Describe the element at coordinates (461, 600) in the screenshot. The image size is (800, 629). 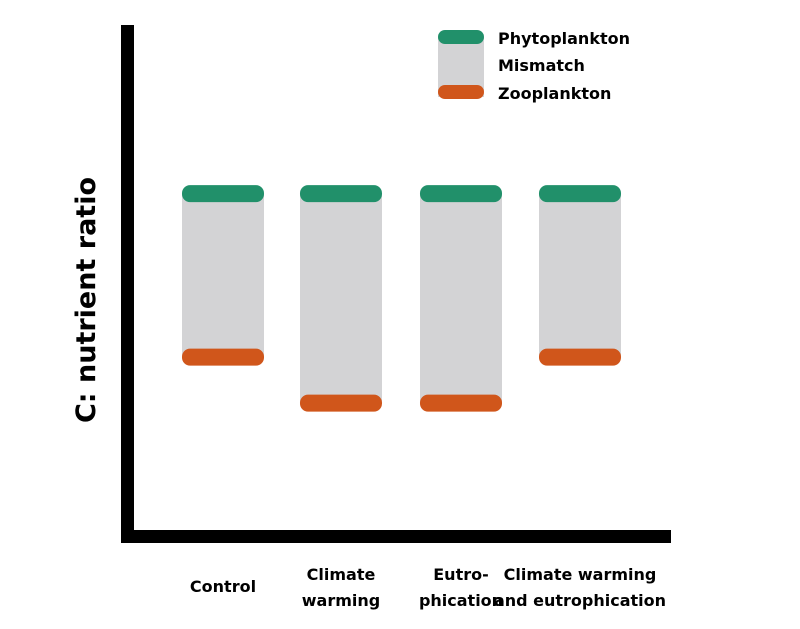
I see `x-tick-label: phication` at that location.